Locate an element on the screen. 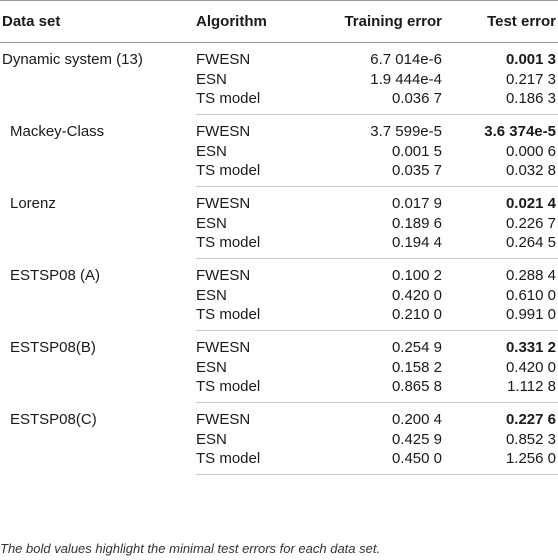  test-error-cell: 0.001 3 is located at coordinates (530, 59).